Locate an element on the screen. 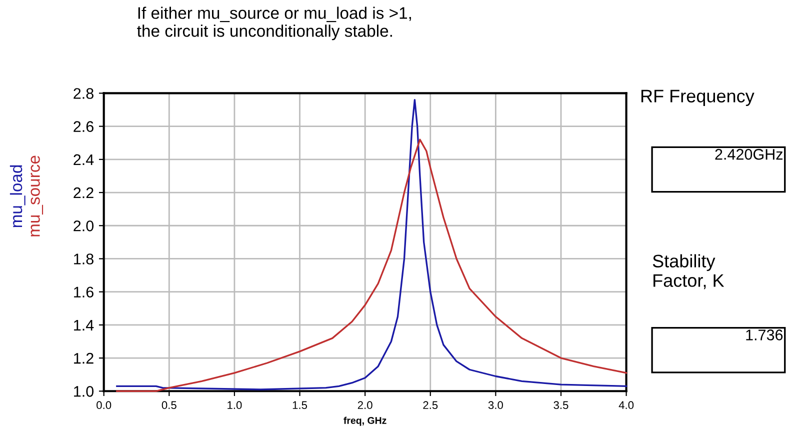 Image resolution: width=805 pixels, height=446 pixels. x-tick-label: 1.0 is located at coordinates (235, 405).